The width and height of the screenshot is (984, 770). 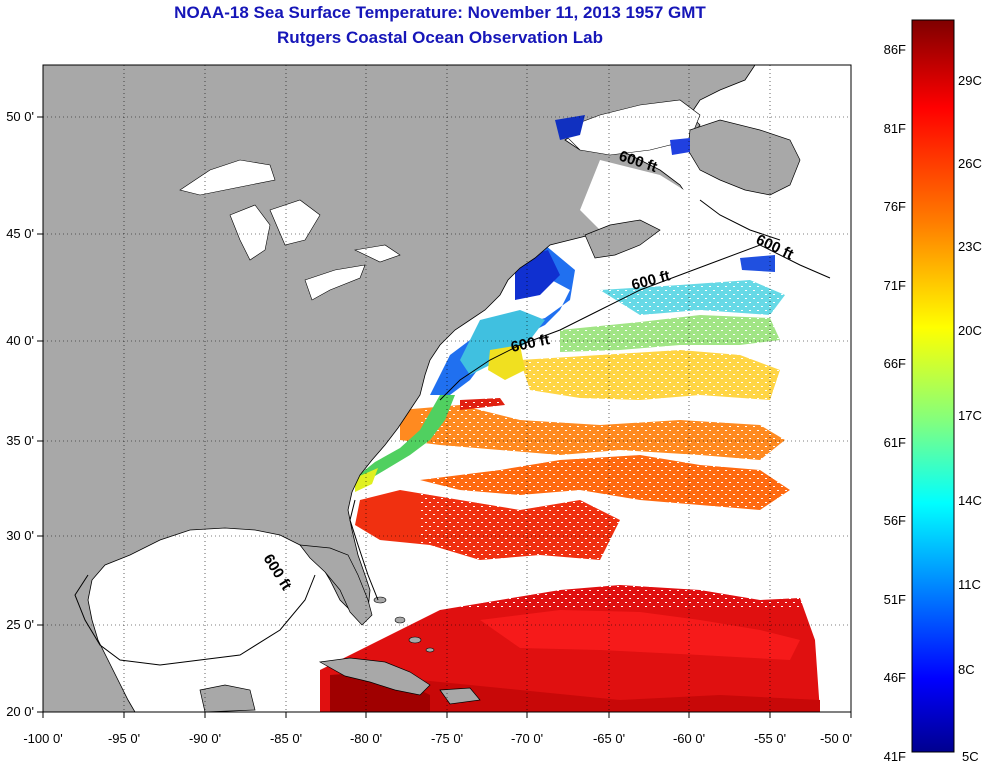 What do you see at coordinates (440, 37) in the screenshot?
I see `map-subtitle: Rutgers Coastal Ocean Observation Lab` at bounding box center [440, 37].